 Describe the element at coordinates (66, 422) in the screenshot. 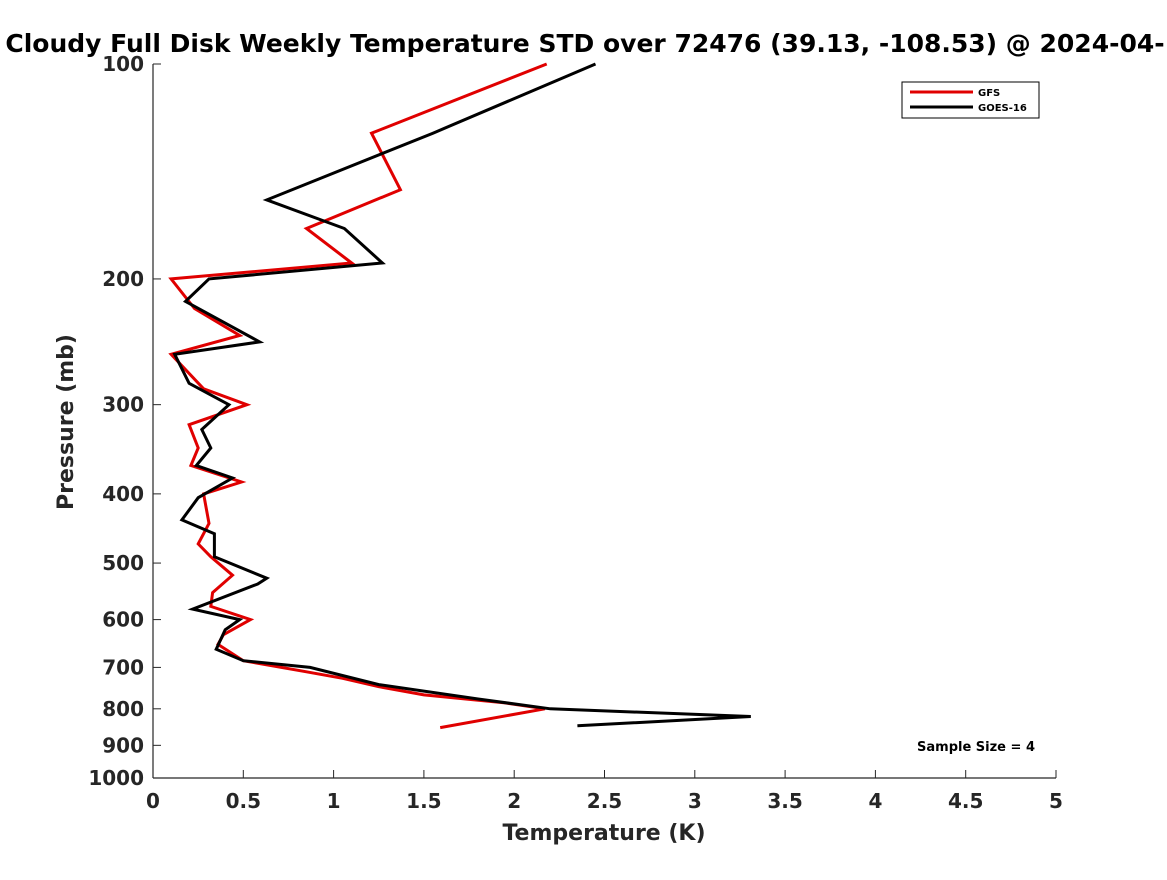

I see `y-axis-label: Pressure (mb)` at that location.